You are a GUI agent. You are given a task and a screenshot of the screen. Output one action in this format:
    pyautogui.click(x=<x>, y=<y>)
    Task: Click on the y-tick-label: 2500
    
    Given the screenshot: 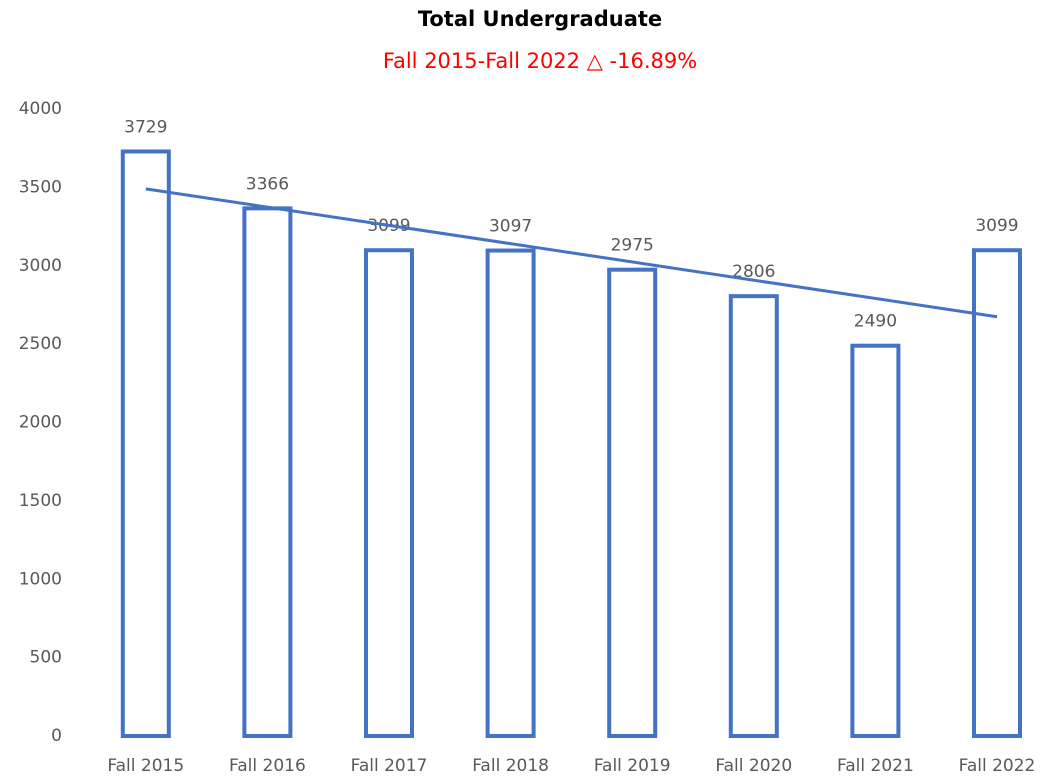 What is the action you would take?
    pyautogui.click(x=40, y=344)
    